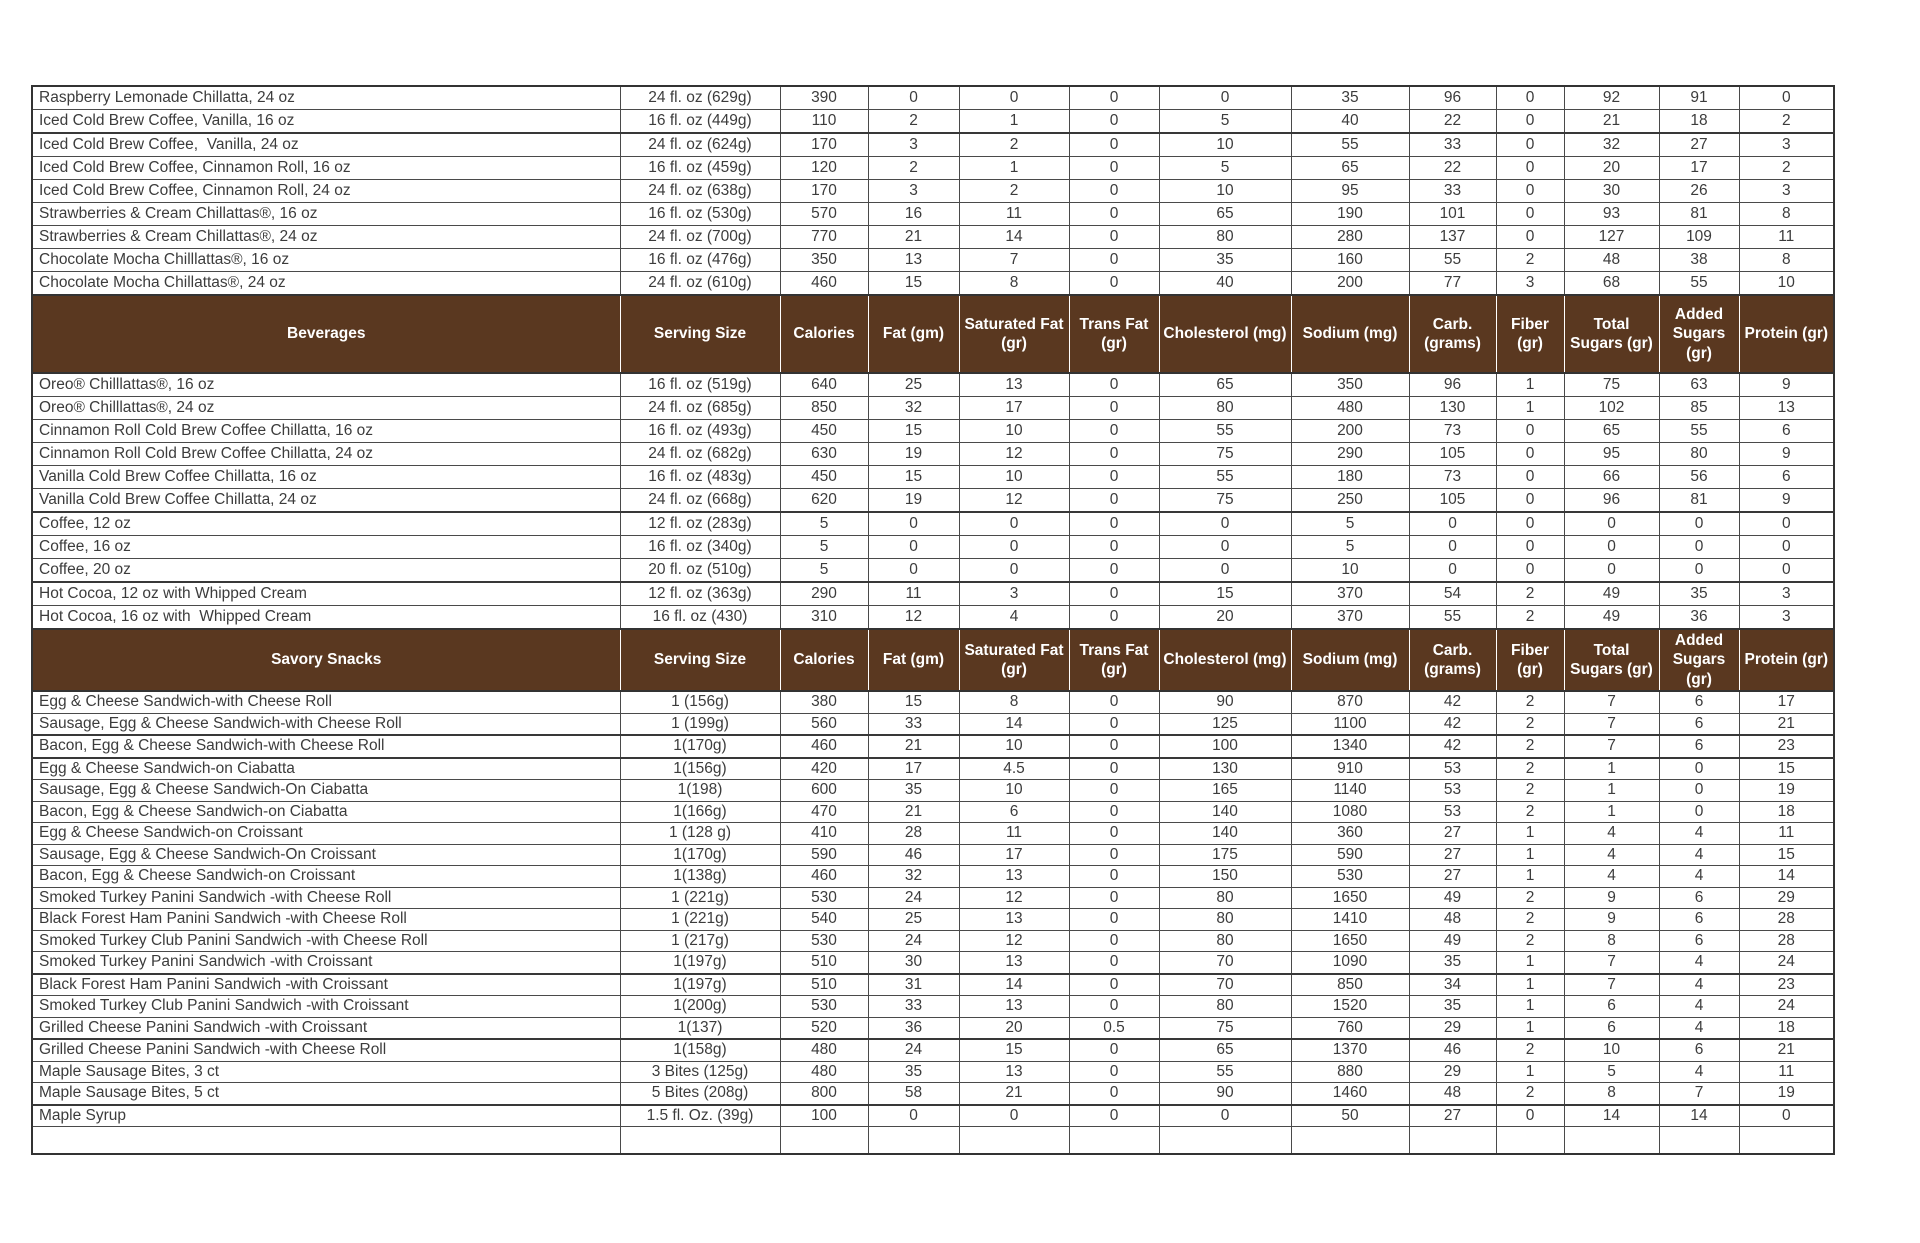 The height and width of the screenshot is (1243, 1920). What do you see at coordinates (1350, 833) in the screenshot?
I see `value-cell: 360` at bounding box center [1350, 833].